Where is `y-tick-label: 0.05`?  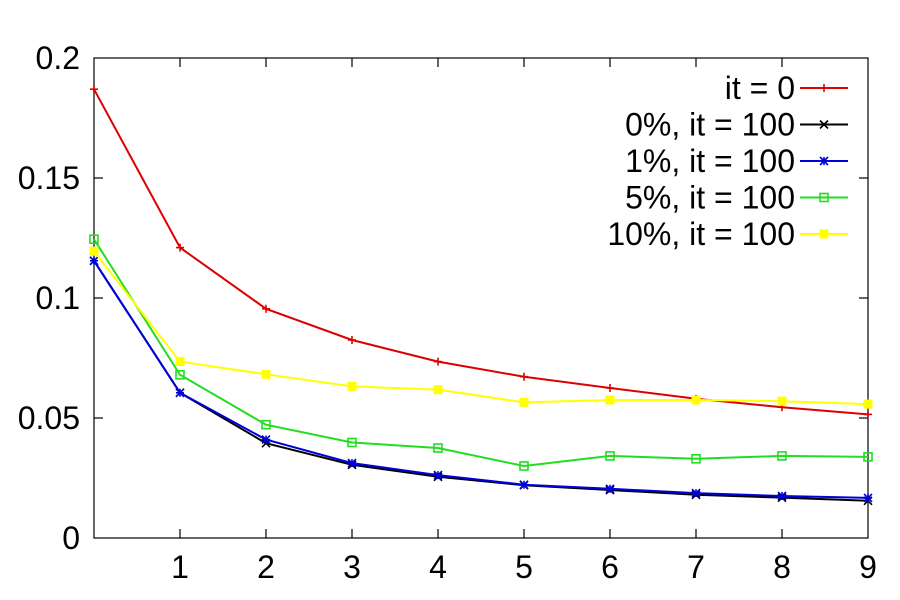
y-tick-label: 0.05 is located at coordinates (49, 418).